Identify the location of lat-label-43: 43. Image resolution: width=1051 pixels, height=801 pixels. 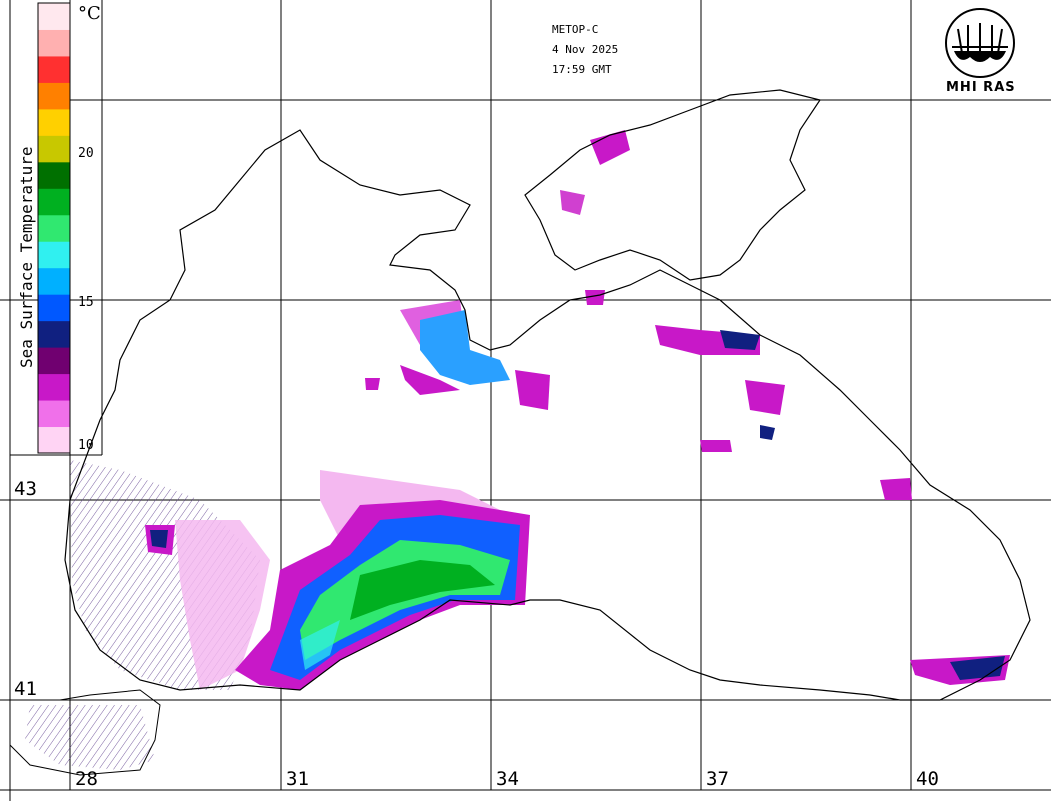
(25, 489).